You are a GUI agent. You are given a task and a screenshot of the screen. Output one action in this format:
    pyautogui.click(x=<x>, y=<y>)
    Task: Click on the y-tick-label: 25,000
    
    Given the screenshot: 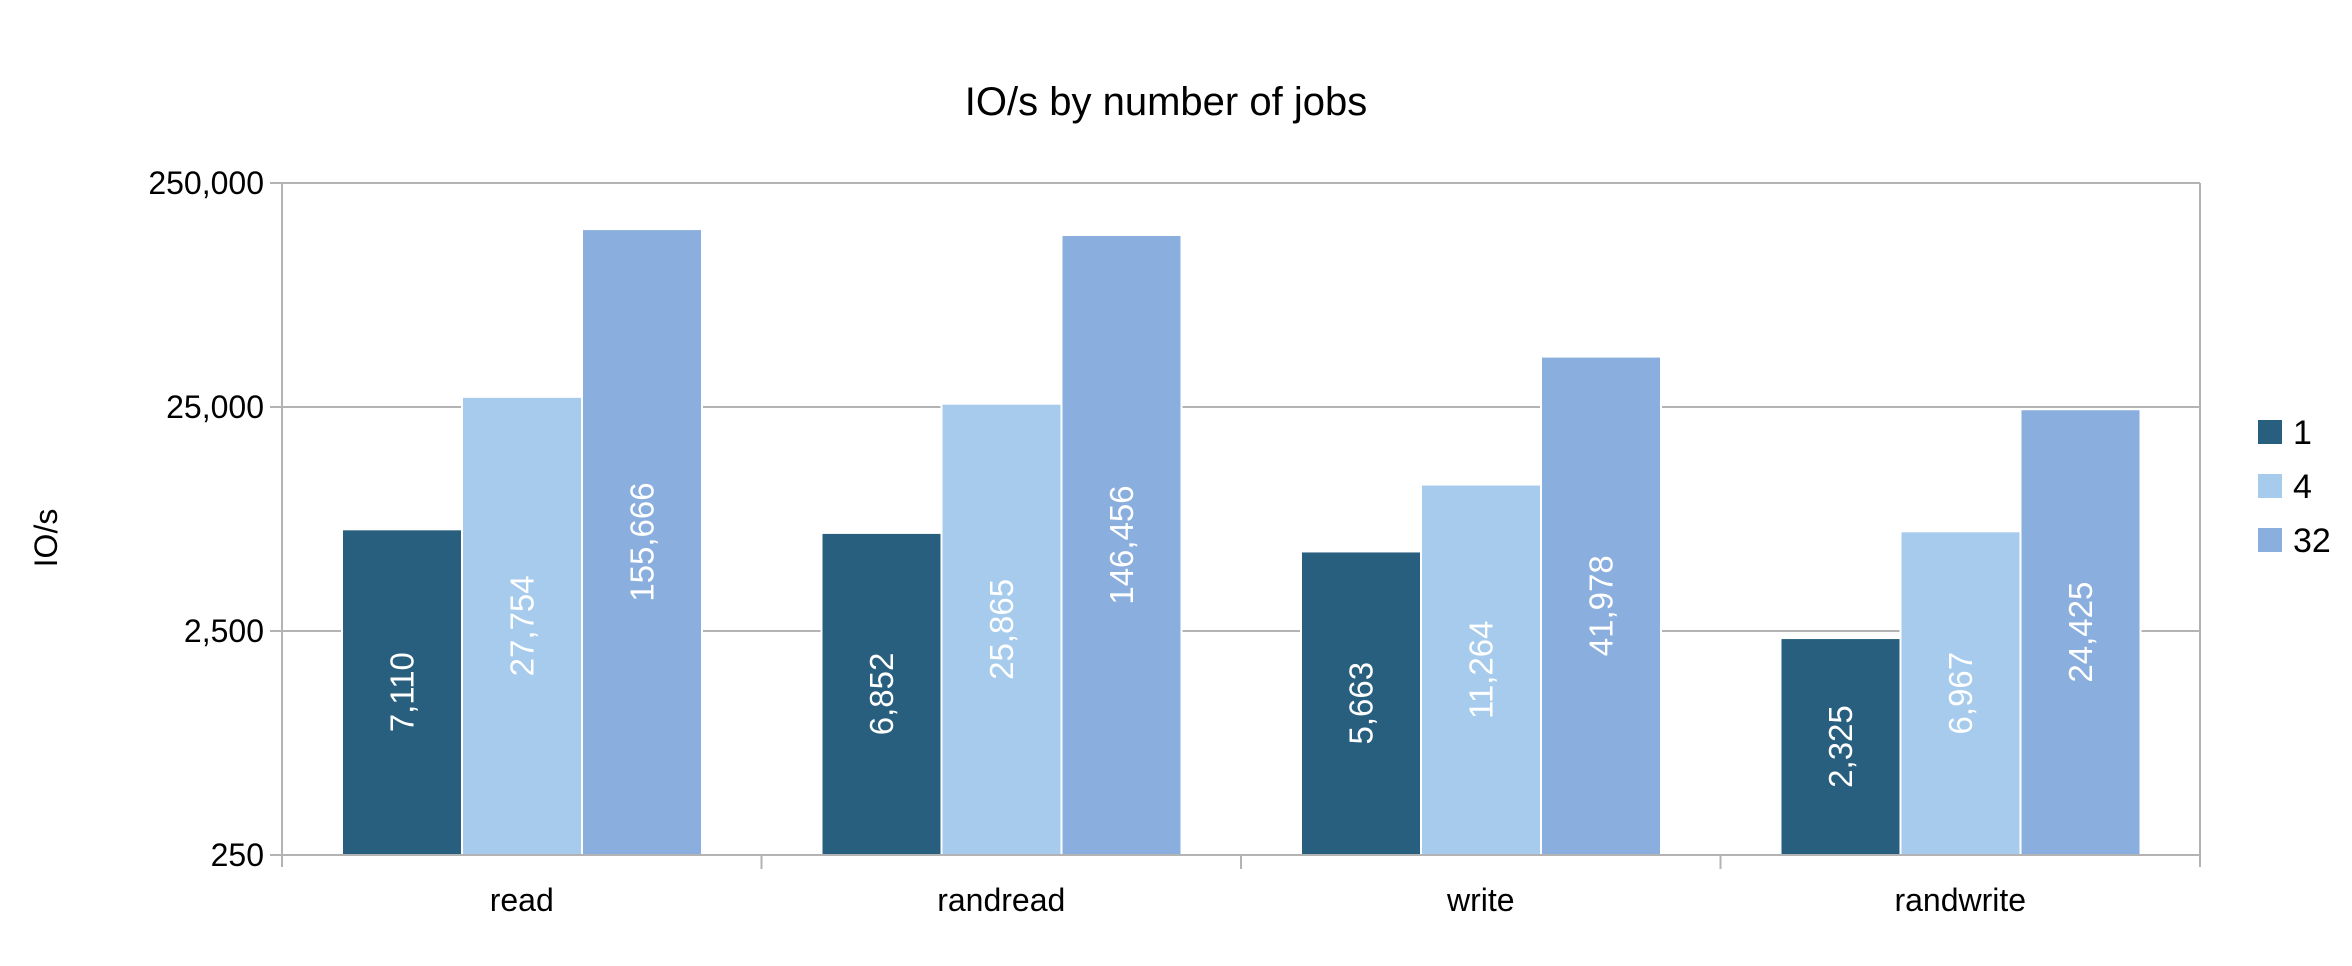 What is the action you would take?
    pyautogui.click(x=215, y=407)
    